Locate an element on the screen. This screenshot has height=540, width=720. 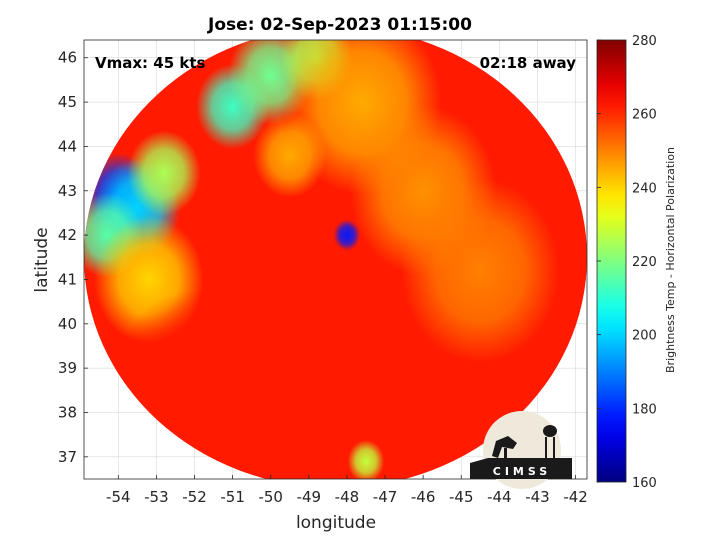
x-tick-label: -54 is located at coordinates (118, 497).